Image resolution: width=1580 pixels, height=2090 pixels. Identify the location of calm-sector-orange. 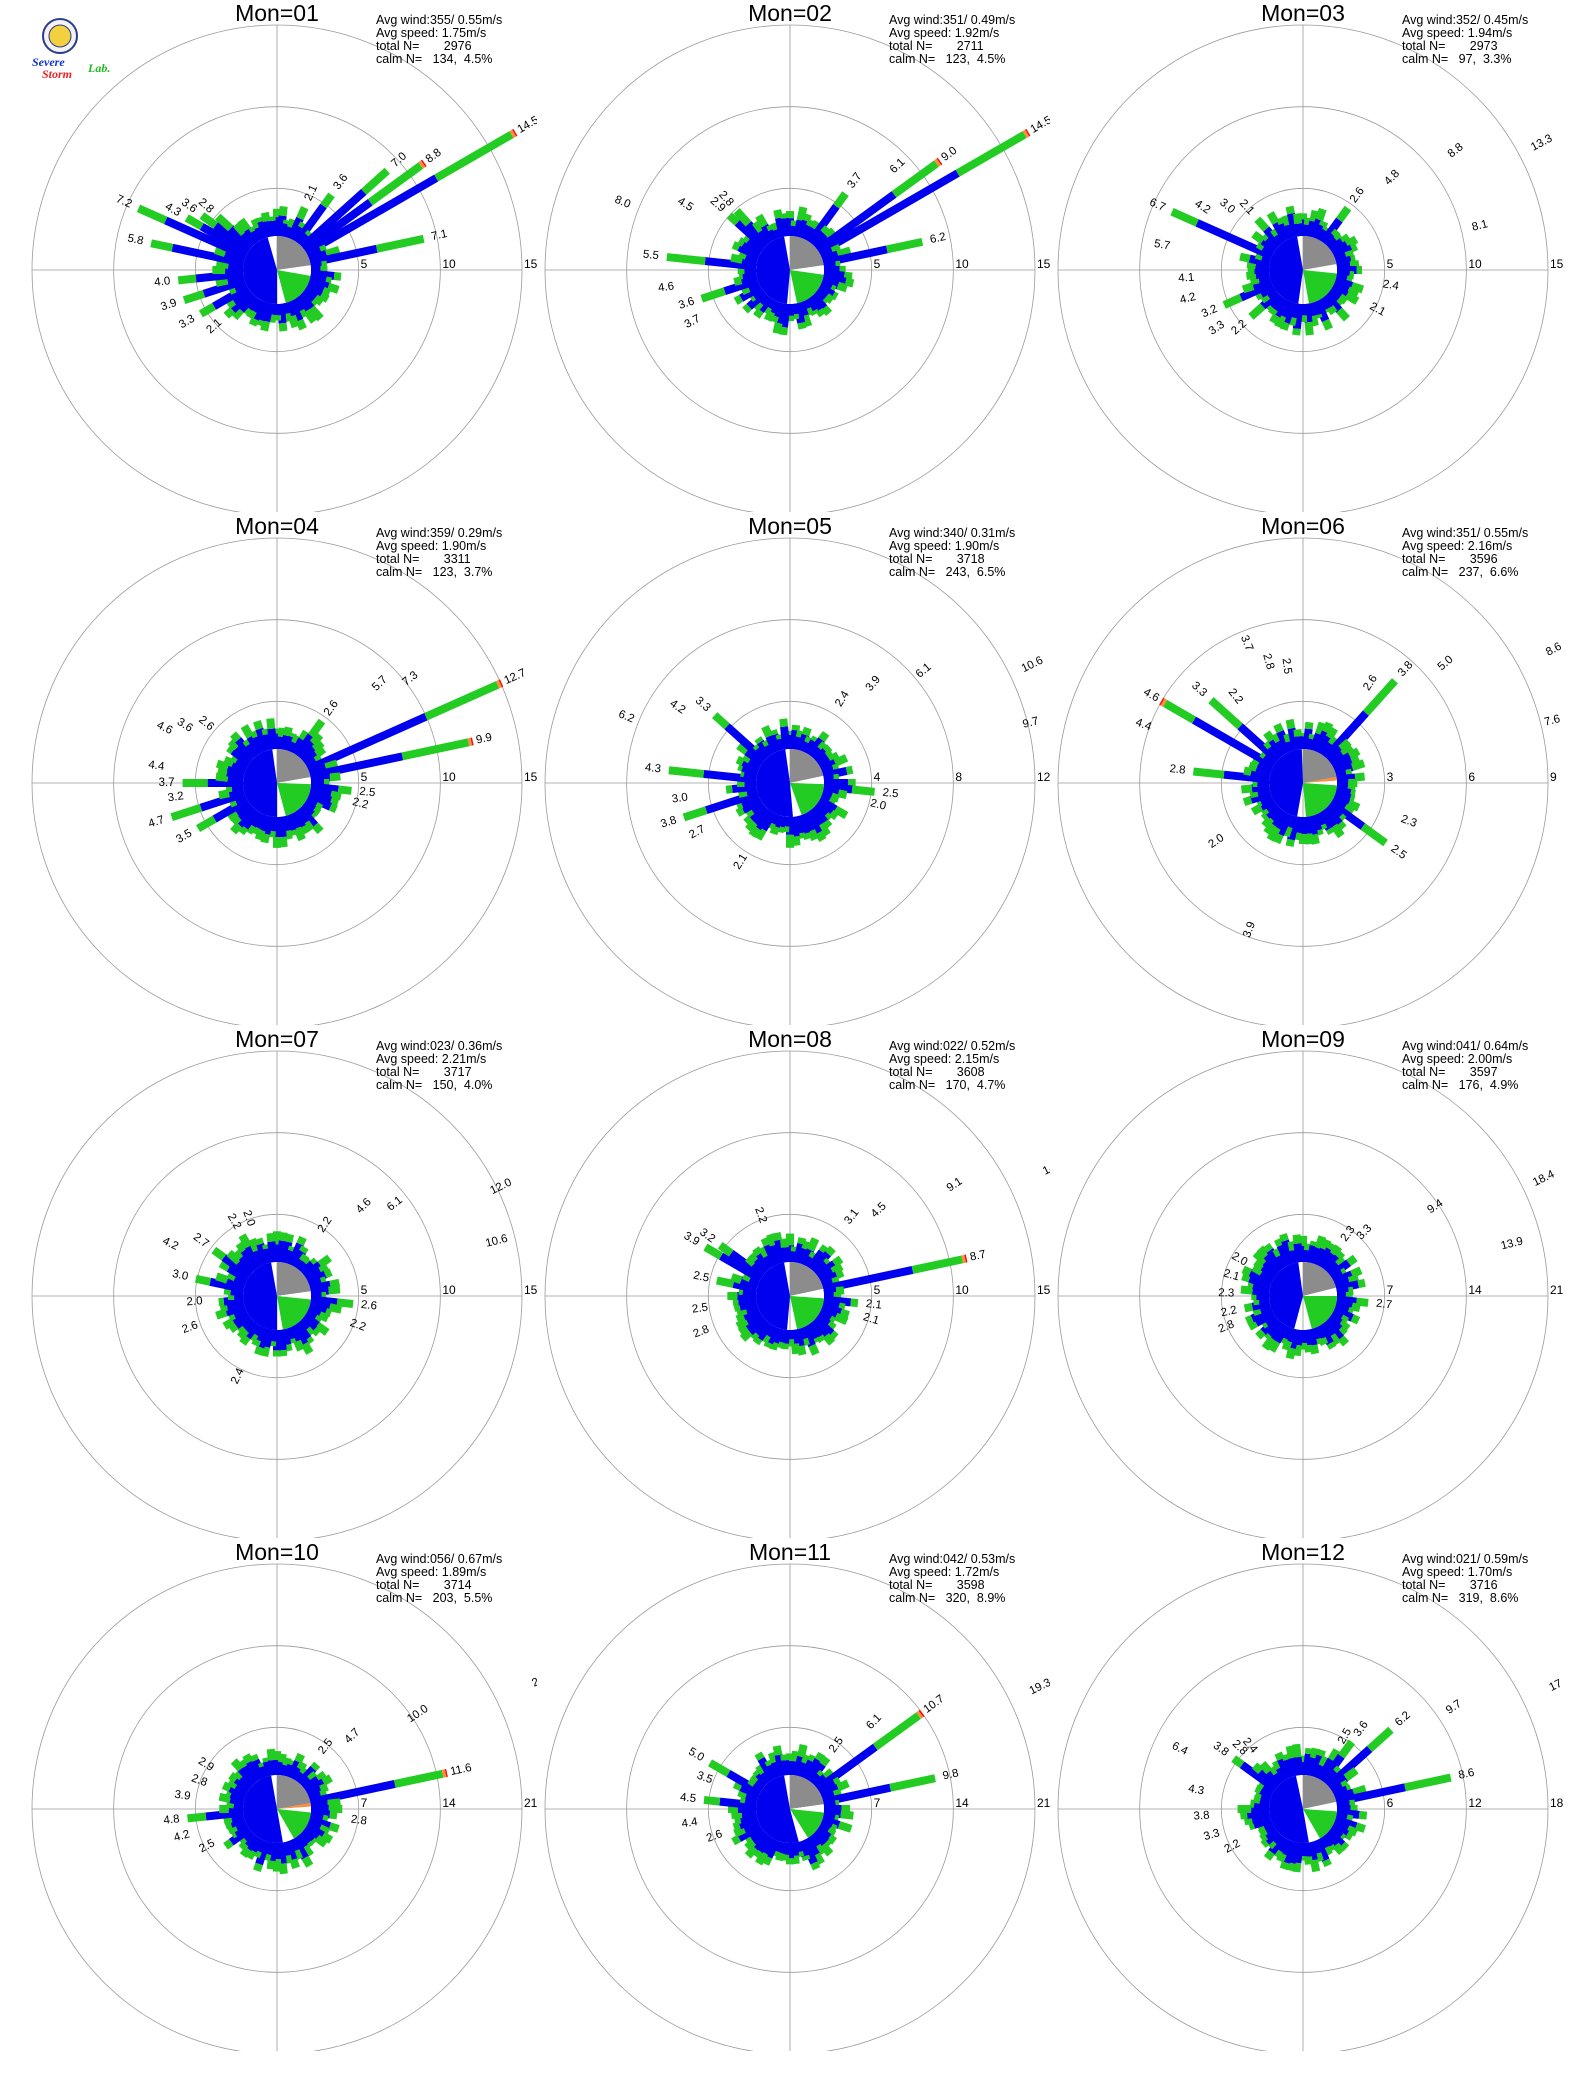
(1320, 780).